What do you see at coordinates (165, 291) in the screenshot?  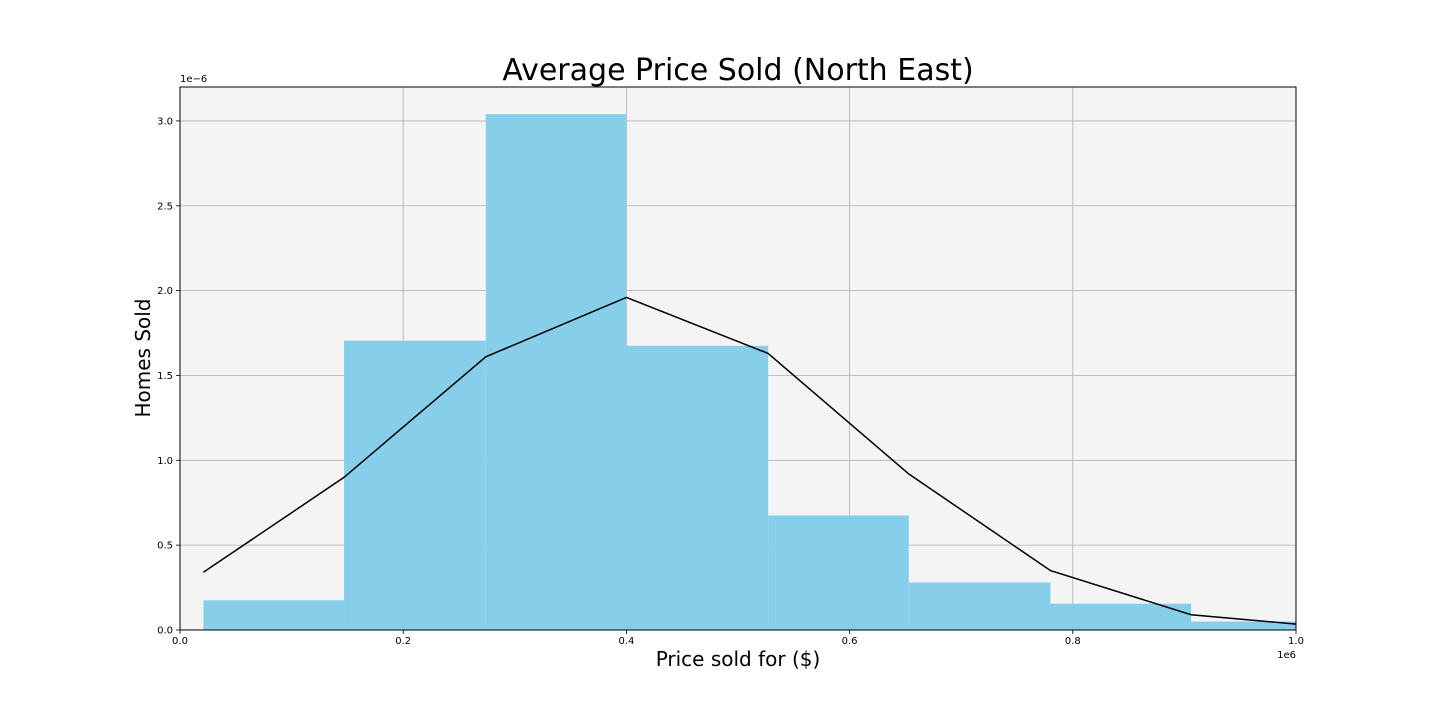 I see `y-tick-label: 2.0` at bounding box center [165, 291].